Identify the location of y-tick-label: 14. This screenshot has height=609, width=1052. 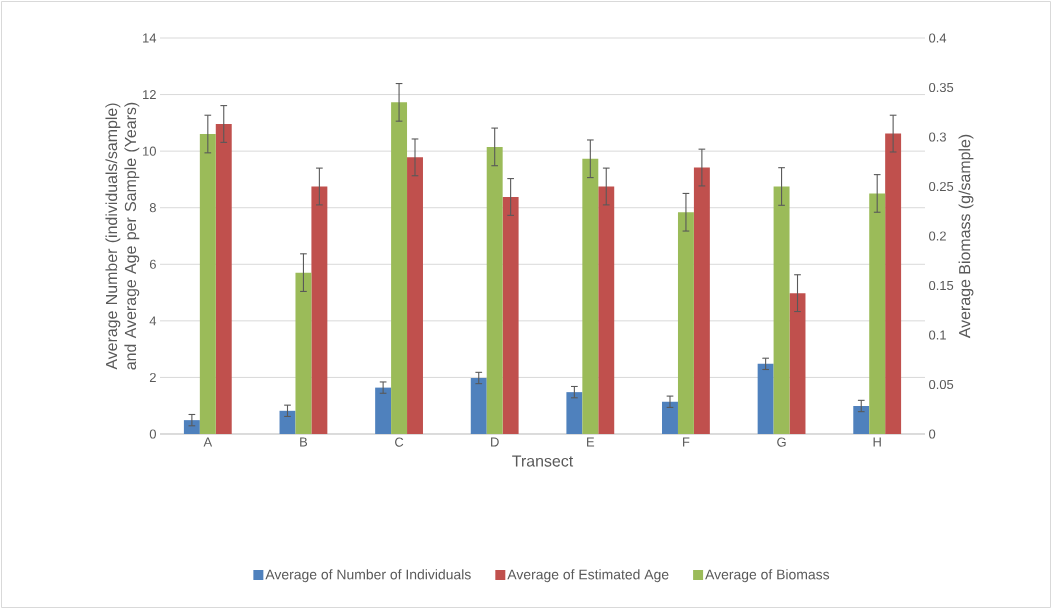
(150, 38).